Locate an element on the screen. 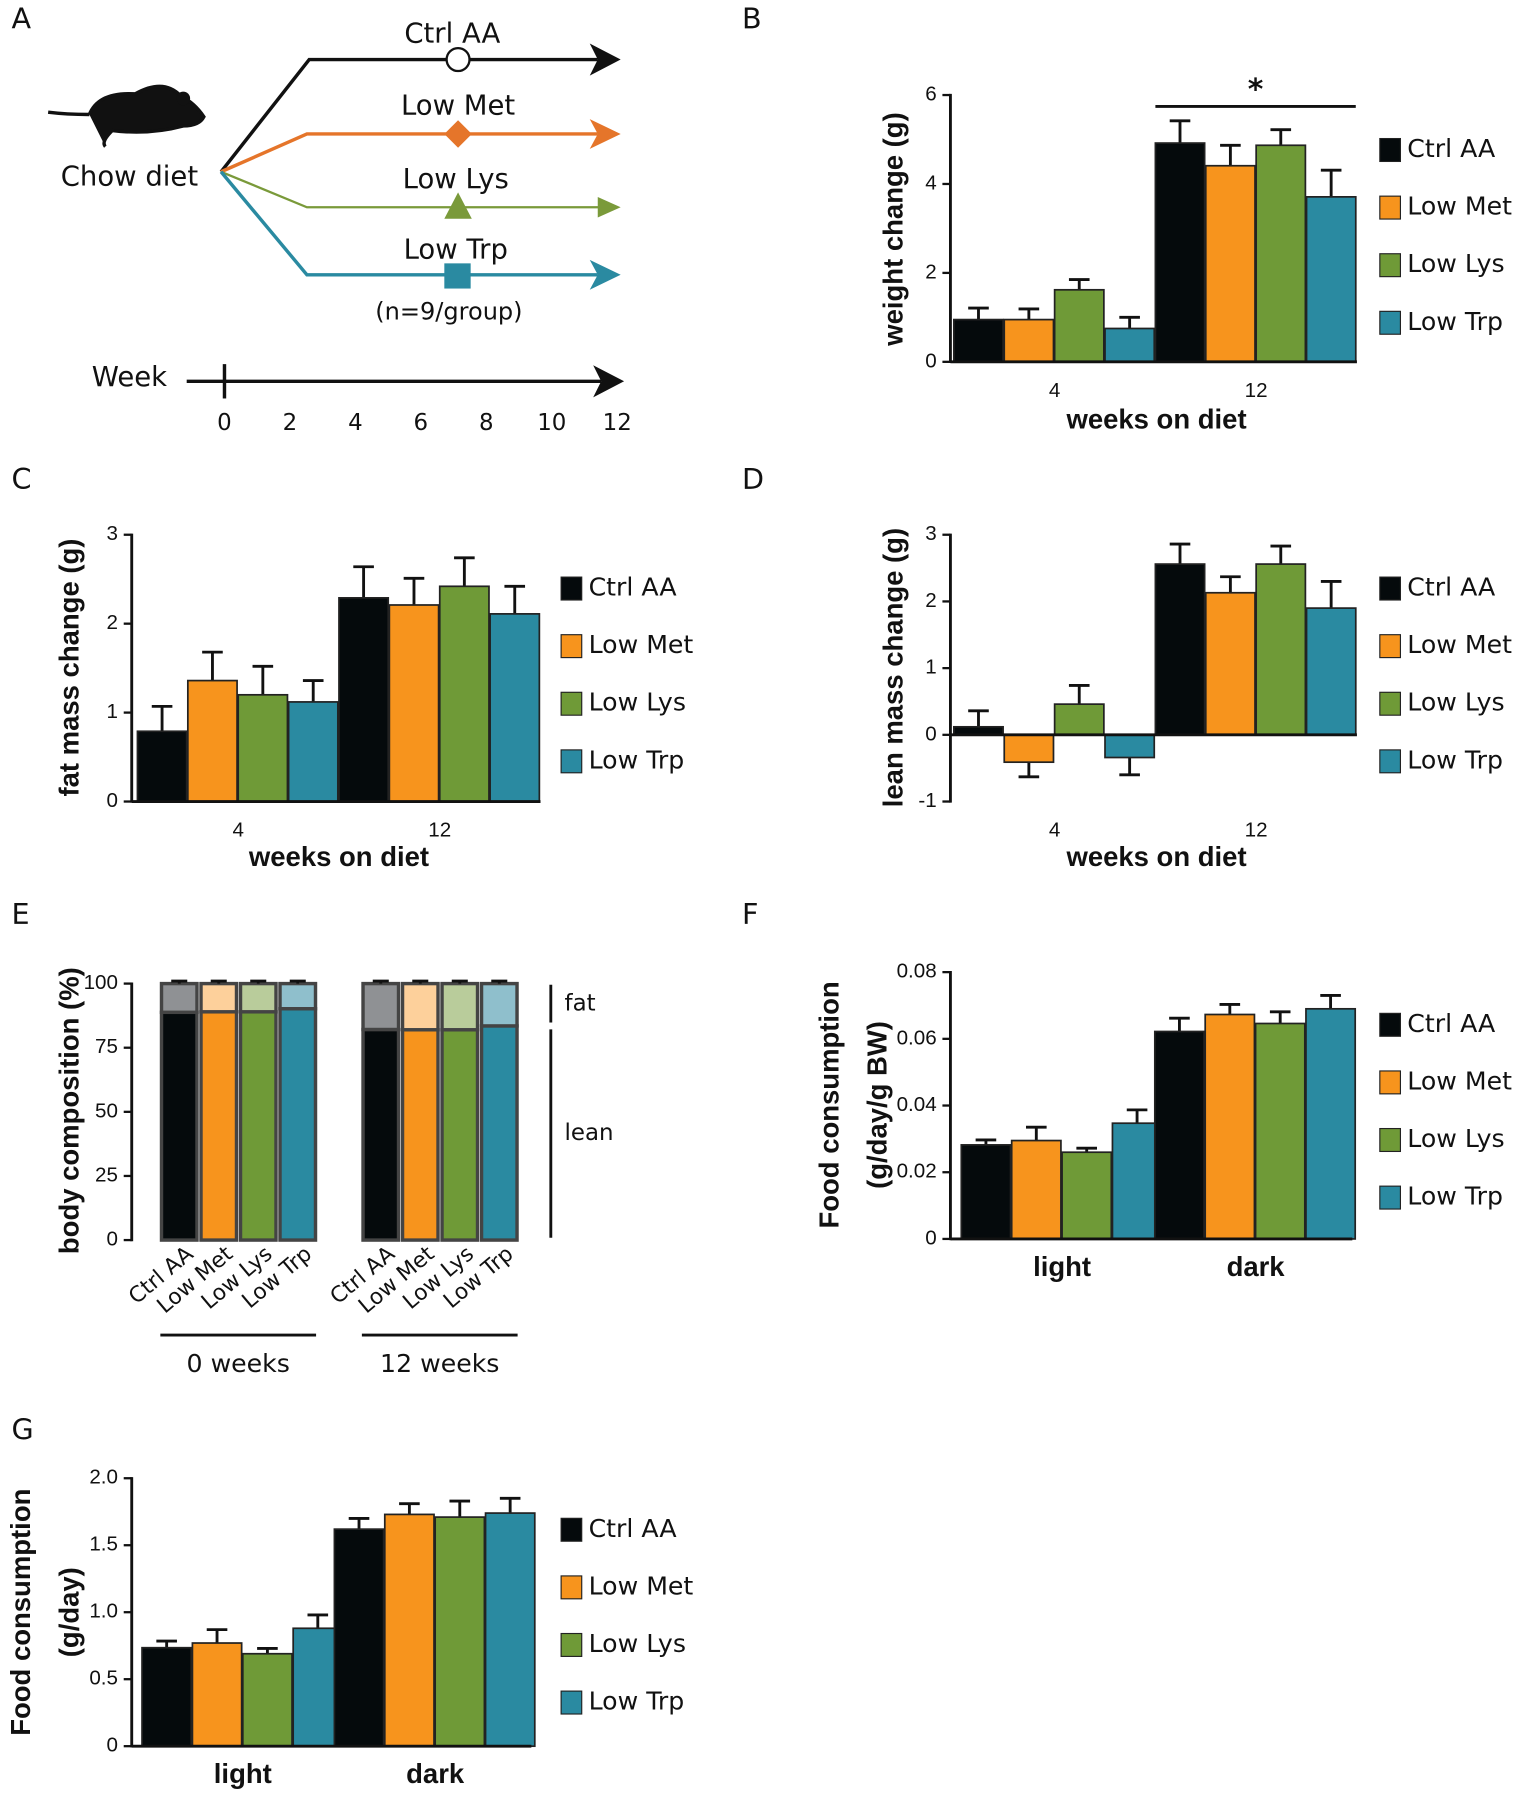  y-tick-label: 0 is located at coordinates (112, 1745).